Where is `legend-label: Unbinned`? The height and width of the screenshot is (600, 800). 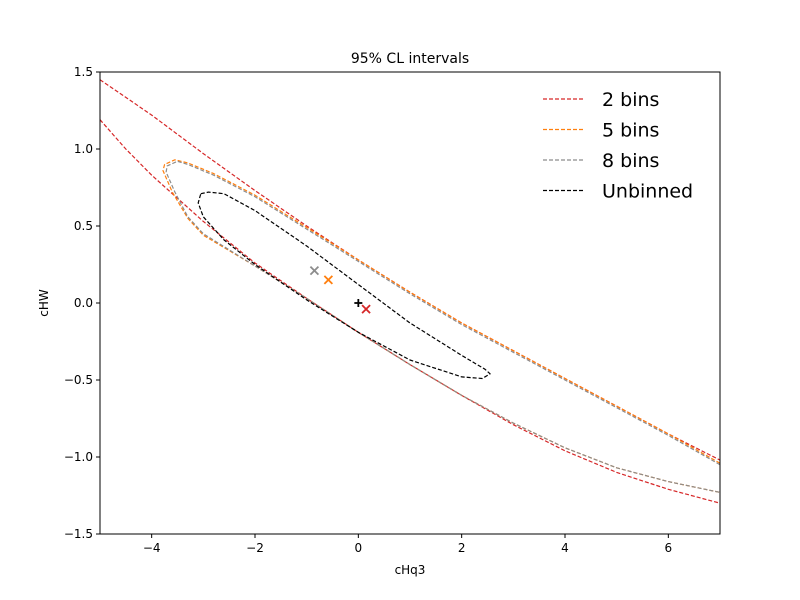 legend-label: Unbinned is located at coordinates (647, 192).